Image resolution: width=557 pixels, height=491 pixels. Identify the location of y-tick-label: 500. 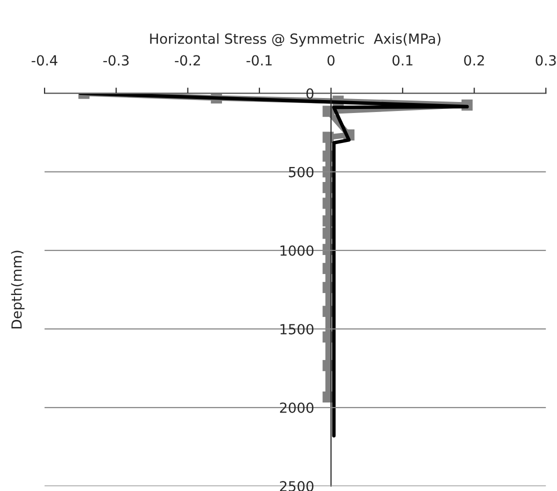
(301, 172).